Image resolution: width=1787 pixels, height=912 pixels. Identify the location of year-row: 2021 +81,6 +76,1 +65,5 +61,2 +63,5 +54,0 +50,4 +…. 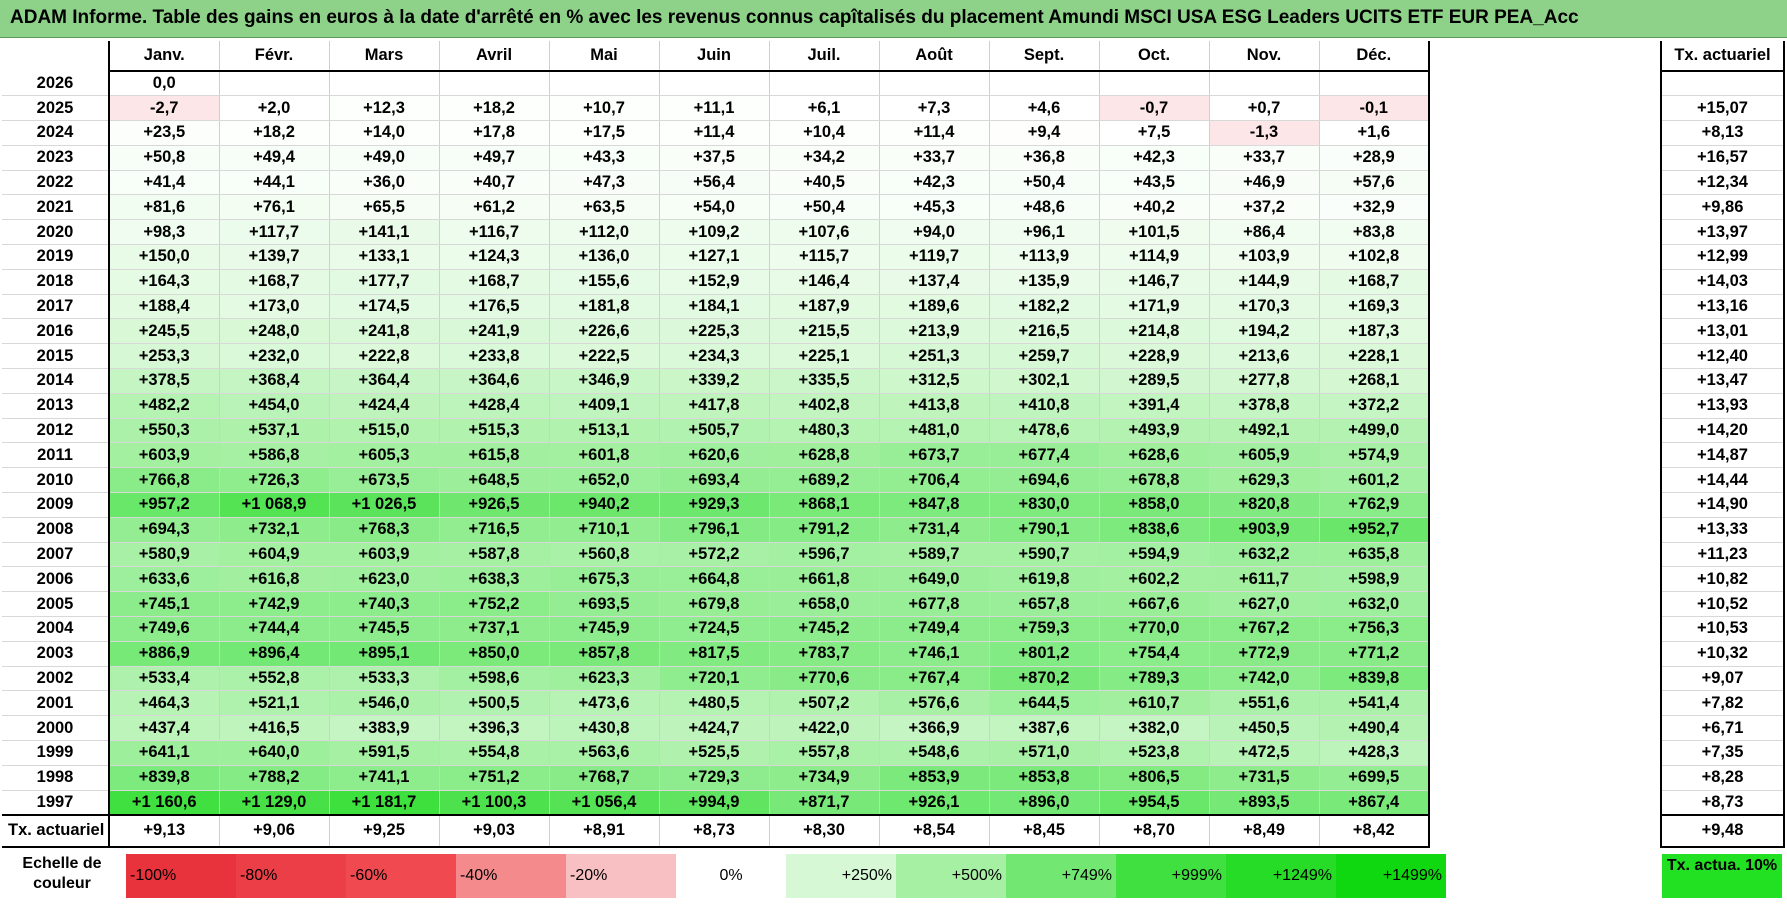
(716, 207).